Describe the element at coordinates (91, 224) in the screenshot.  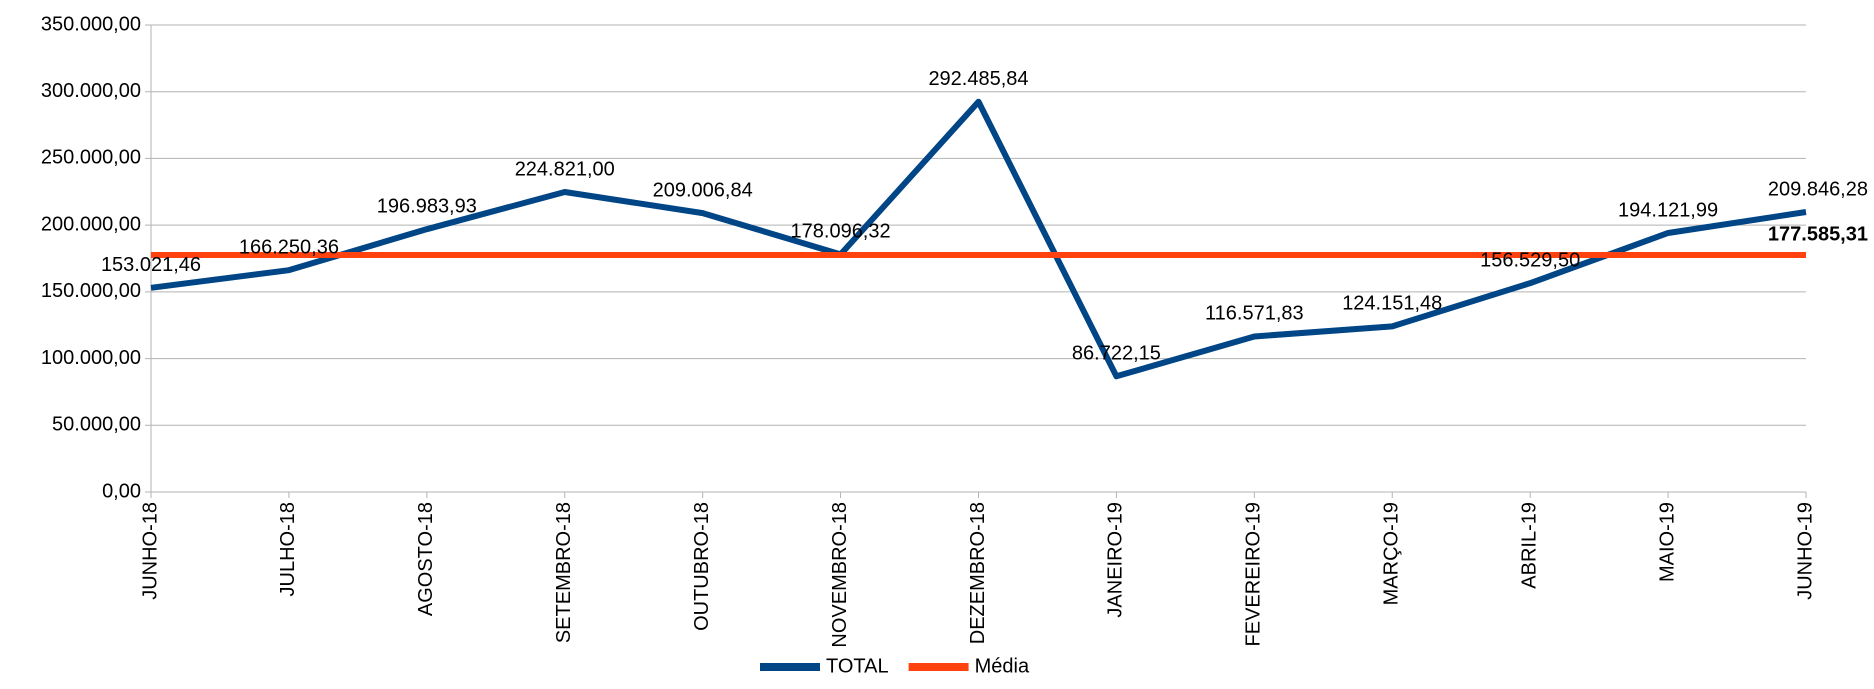
I see `y-tick-label: 200.000,00` at that location.